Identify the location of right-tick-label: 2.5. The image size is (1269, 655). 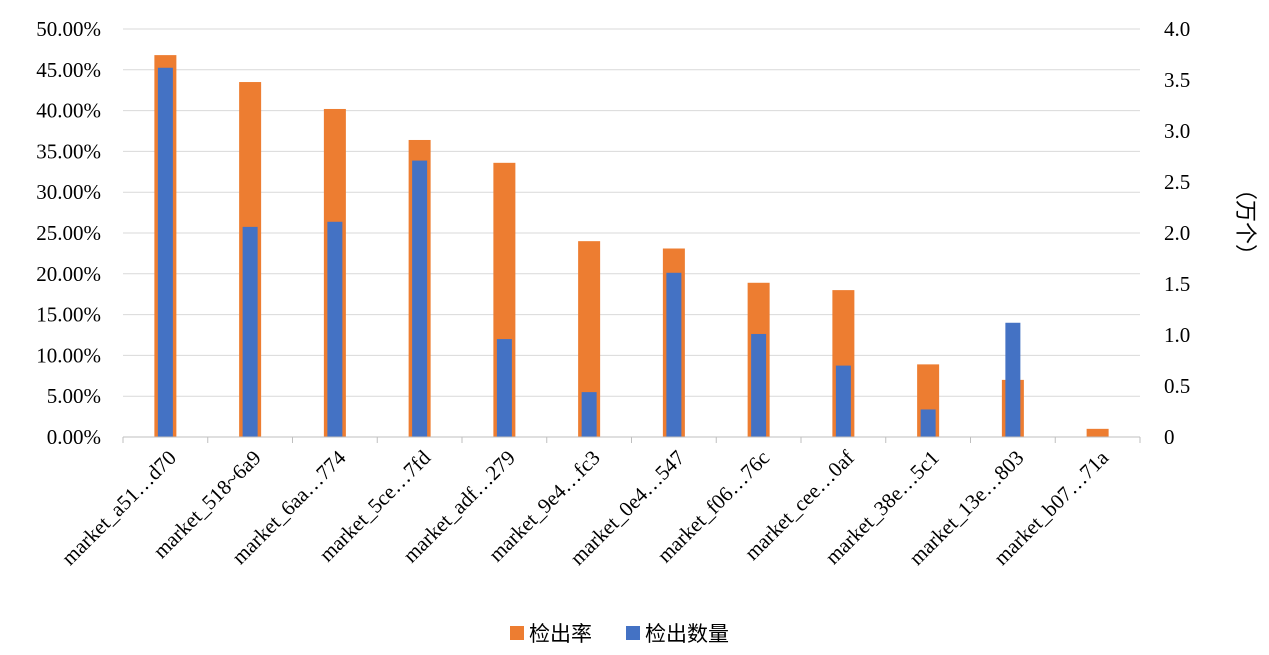
(1177, 182).